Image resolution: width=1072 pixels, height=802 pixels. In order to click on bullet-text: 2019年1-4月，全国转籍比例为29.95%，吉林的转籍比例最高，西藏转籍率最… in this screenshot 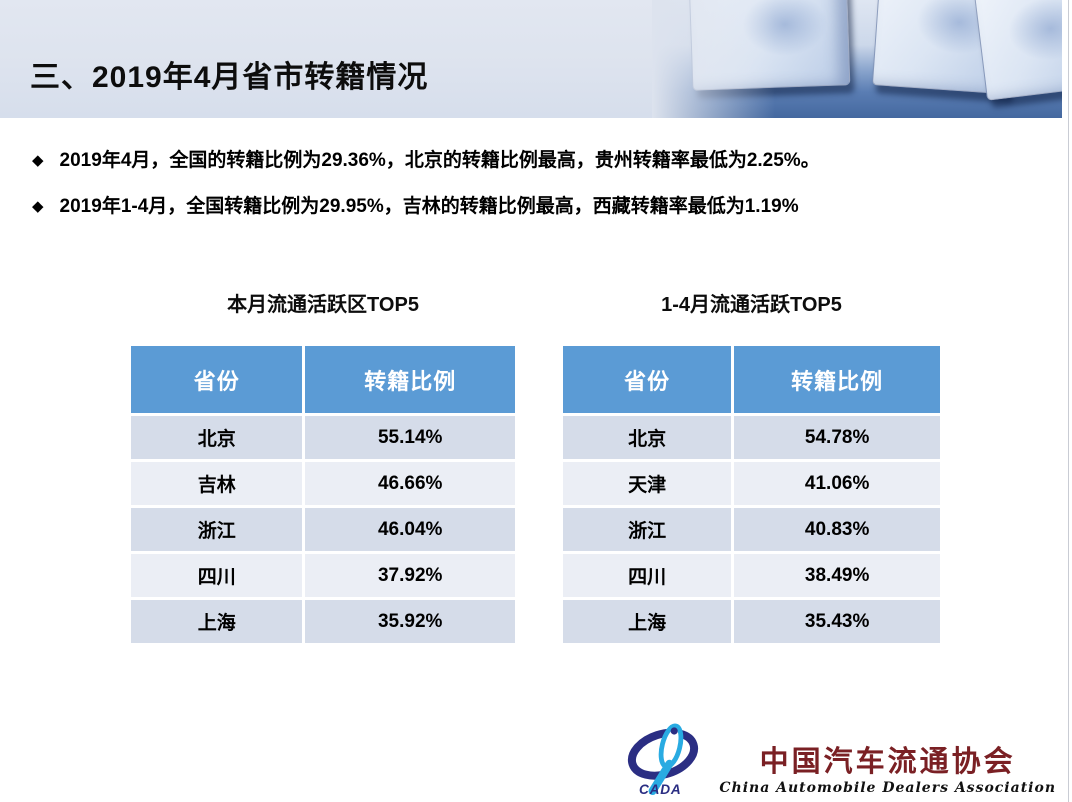, I will do `click(429, 206)`.